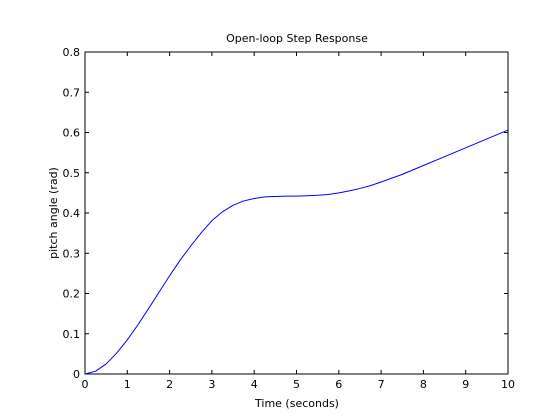 This screenshot has width=560, height=420. What do you see at coordinates (169, 384) in the screenshot?
I see `x-tick-label: 2` at bounding box center [169, 384].